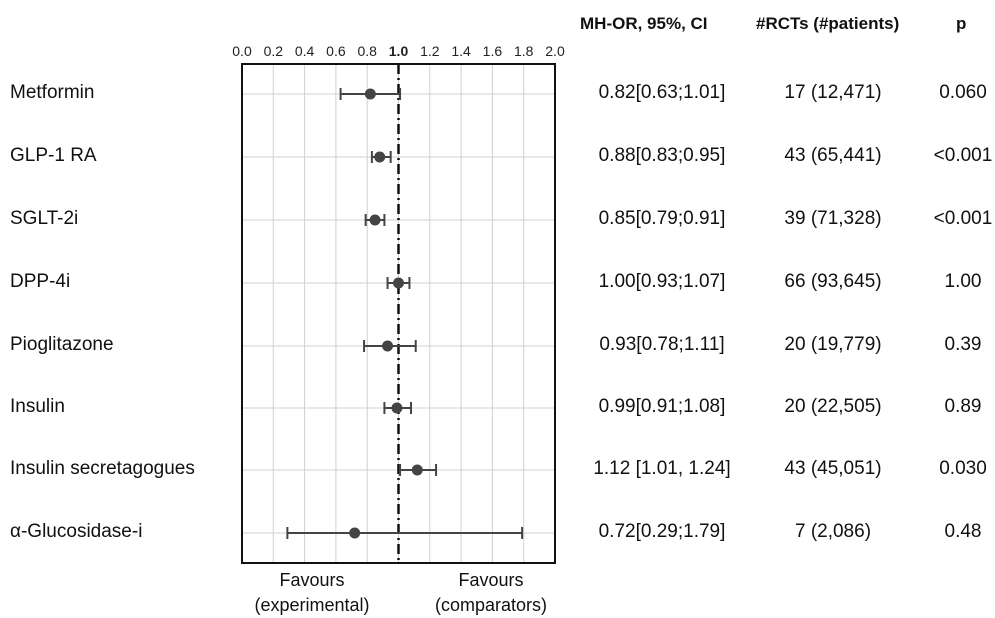  I want to click on drug-label: Insulin, so click(37, 406).